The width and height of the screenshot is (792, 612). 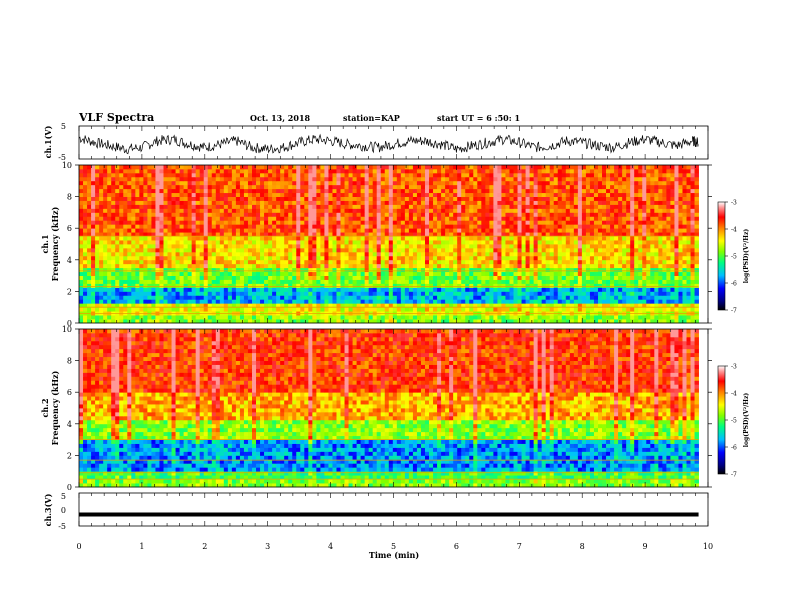 I want to click on chart-title: VLF Spectra, so click(x=117, y=117).